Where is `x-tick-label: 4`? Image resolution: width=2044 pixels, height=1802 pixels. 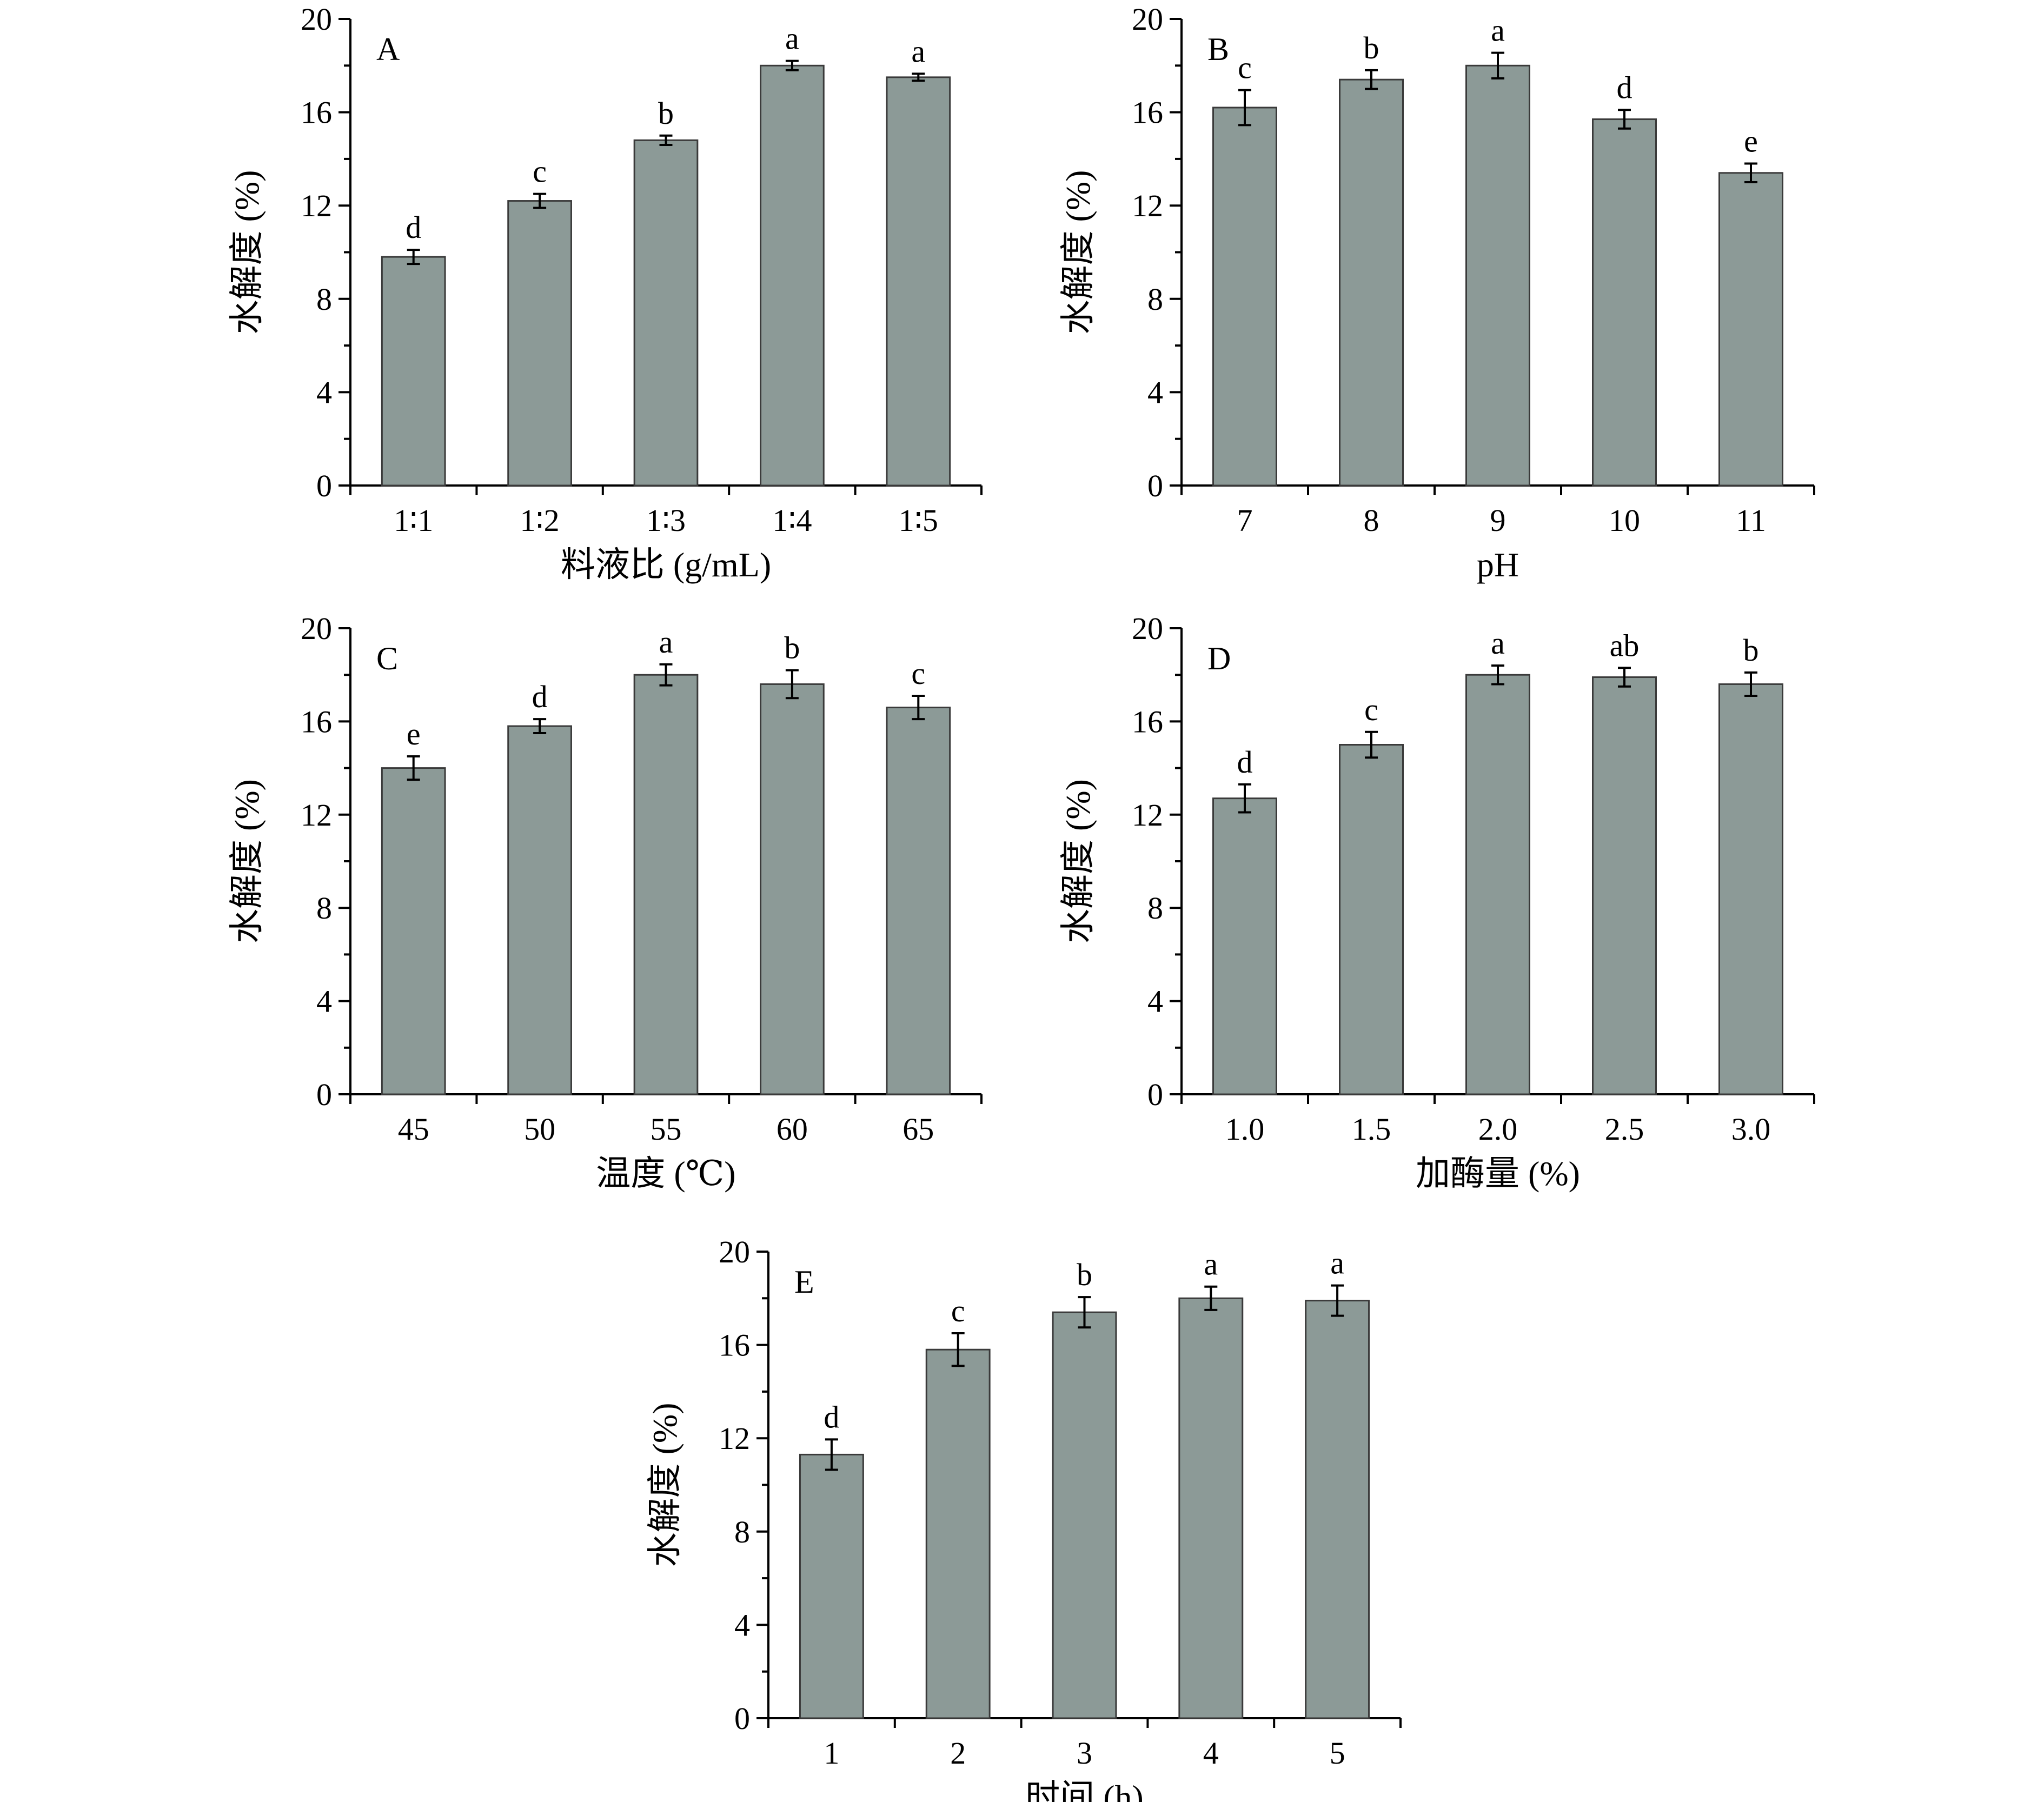 x-tick-label: 4 is located at coordinates (1211, 1753).